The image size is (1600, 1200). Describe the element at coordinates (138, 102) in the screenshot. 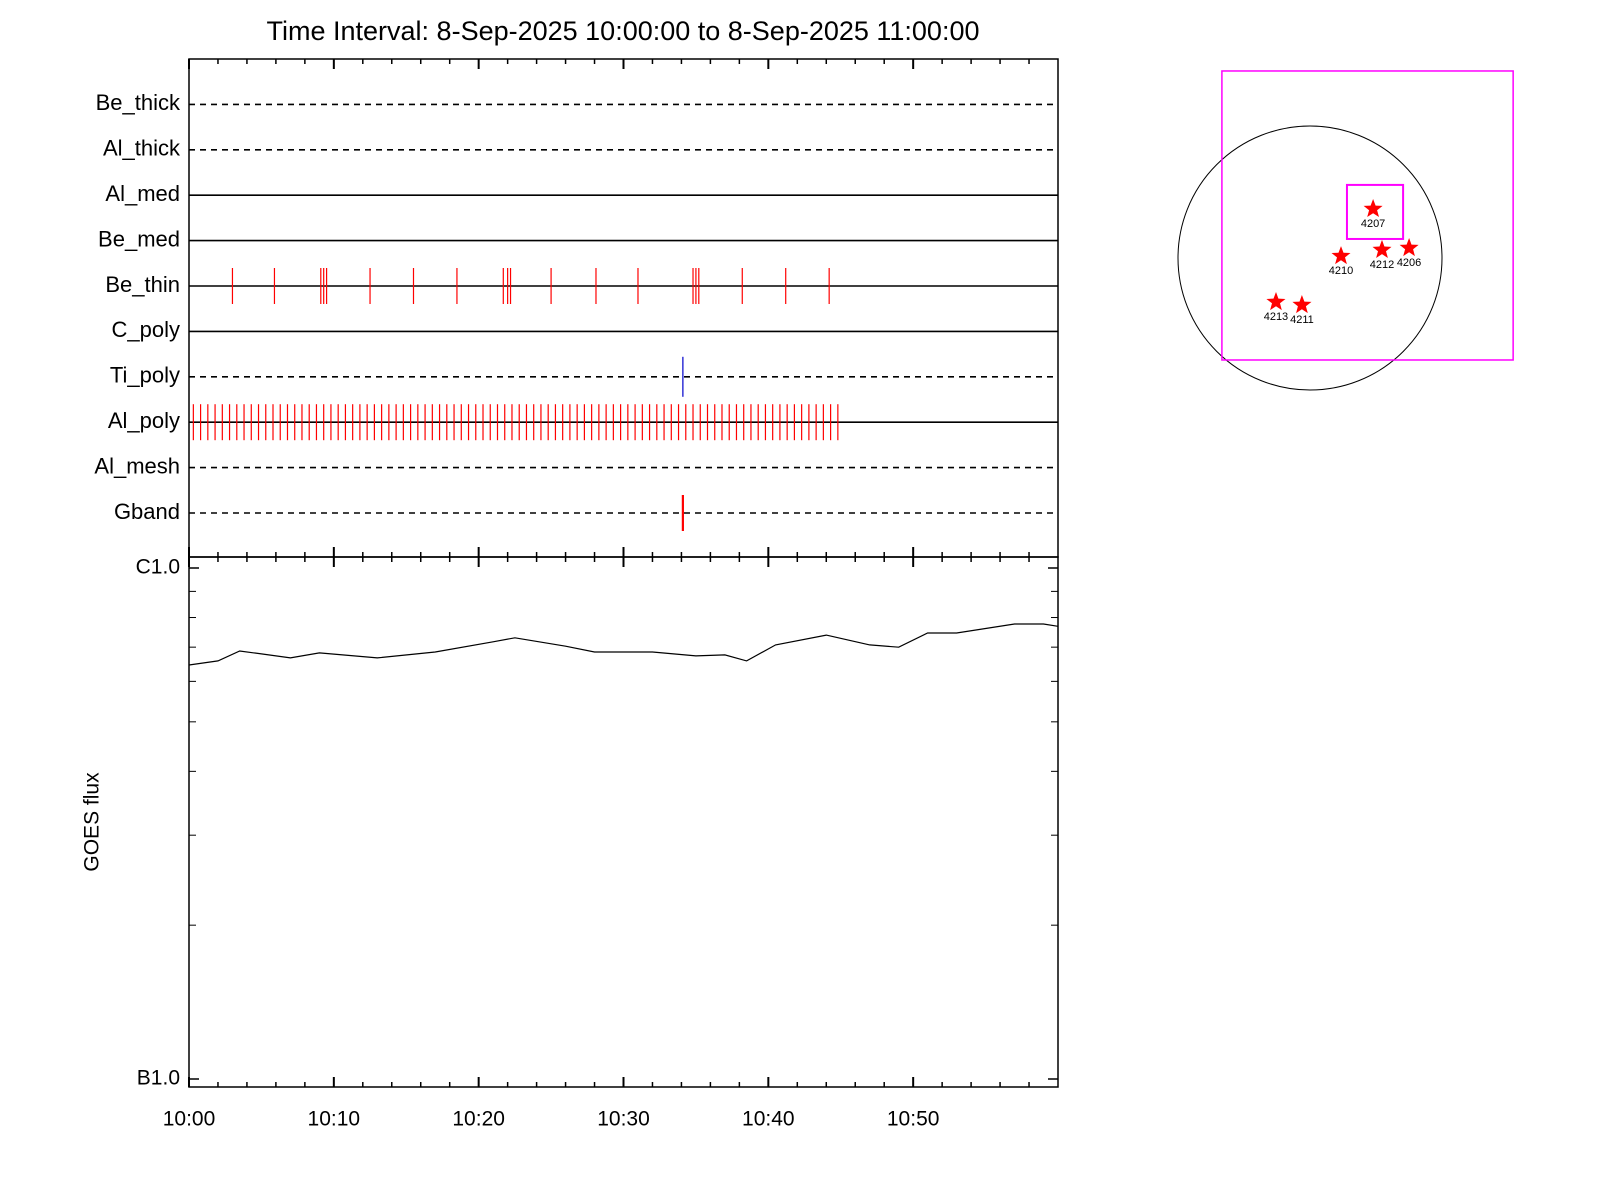

I see `row-label: Be_thick` at that location.